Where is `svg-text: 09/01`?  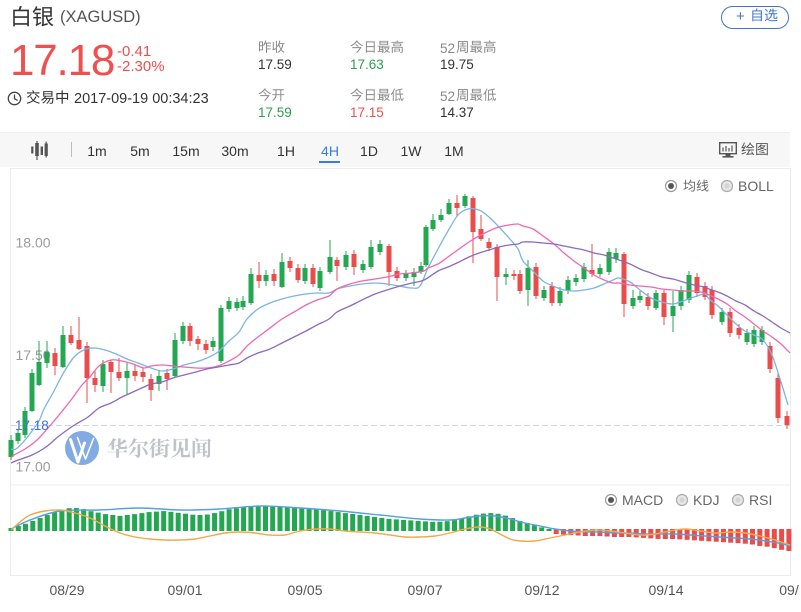
svg-text: 09/01 is located at coordinates (184, 590).